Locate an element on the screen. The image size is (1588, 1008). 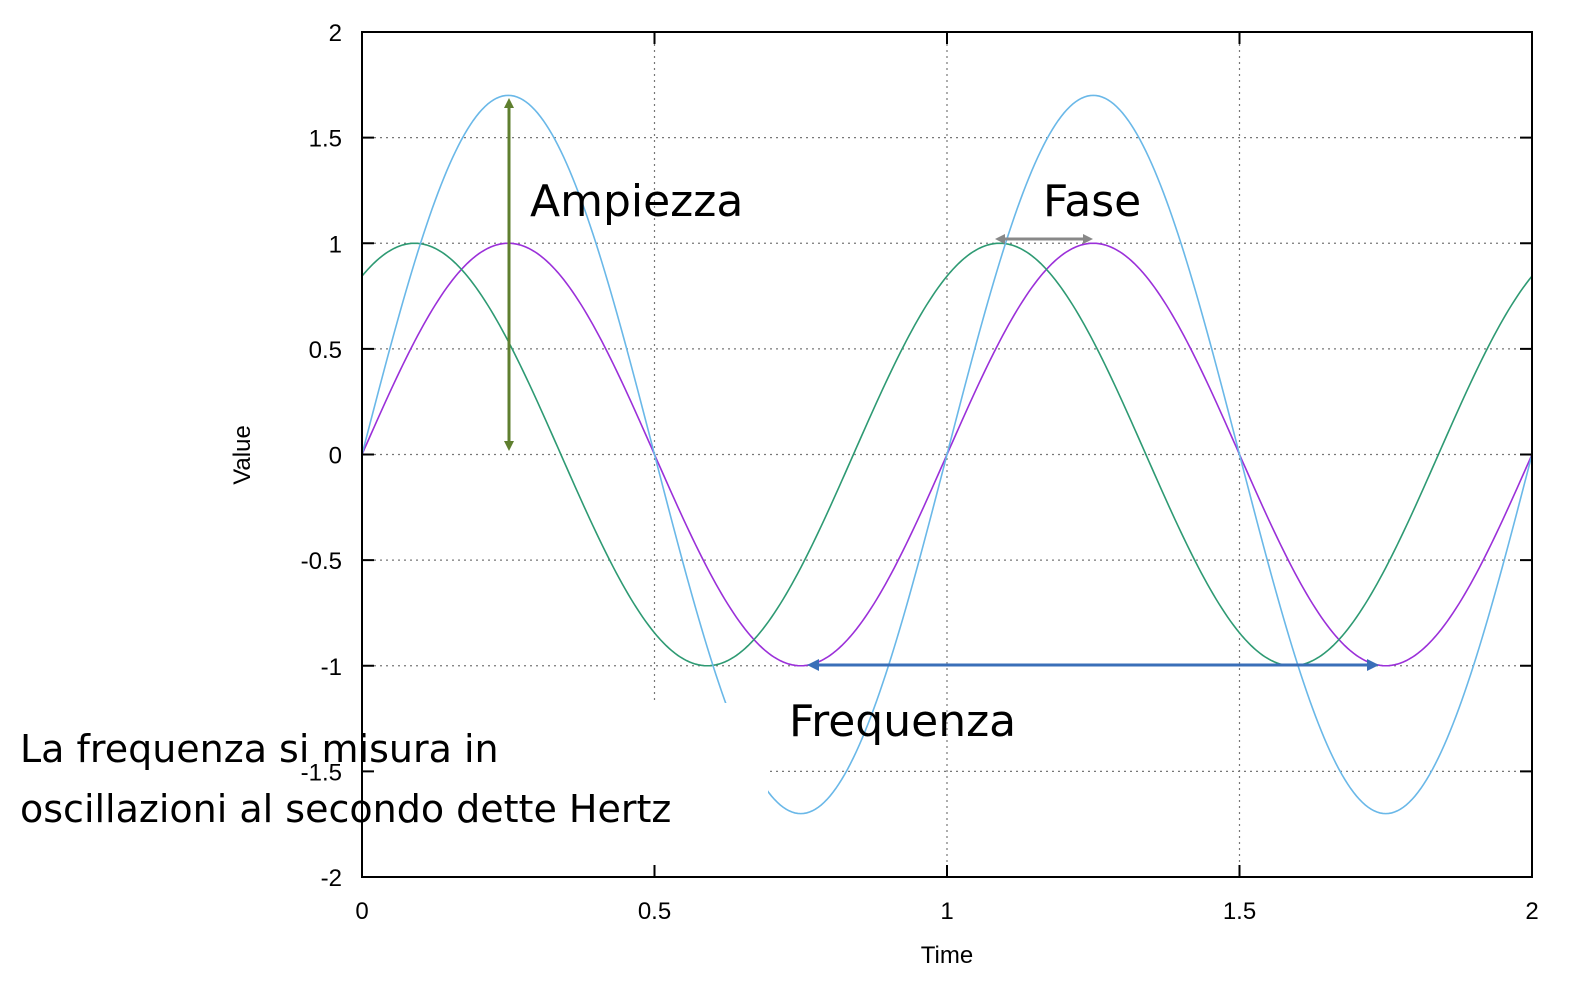
y-axis-title: Value is located at coordinates (242, 455).